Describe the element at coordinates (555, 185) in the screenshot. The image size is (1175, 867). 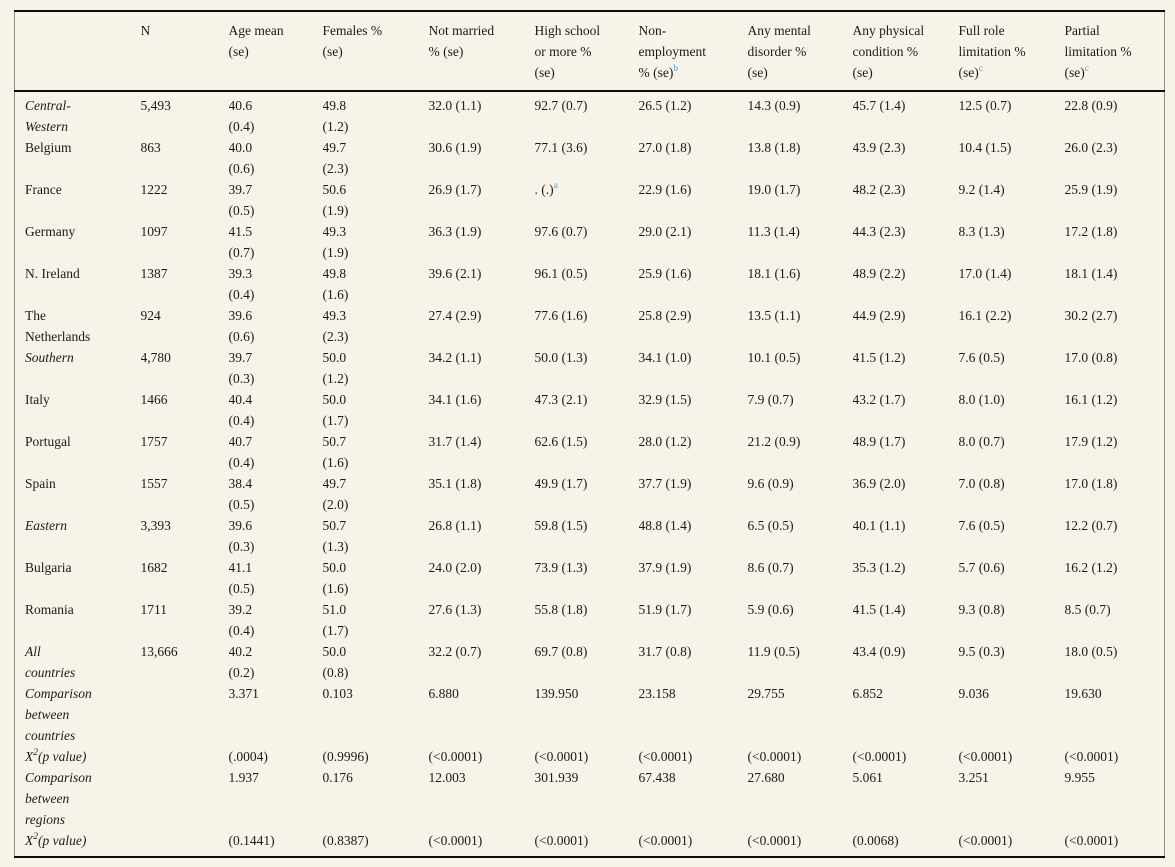
I see `footnote-marker: a` at that location.